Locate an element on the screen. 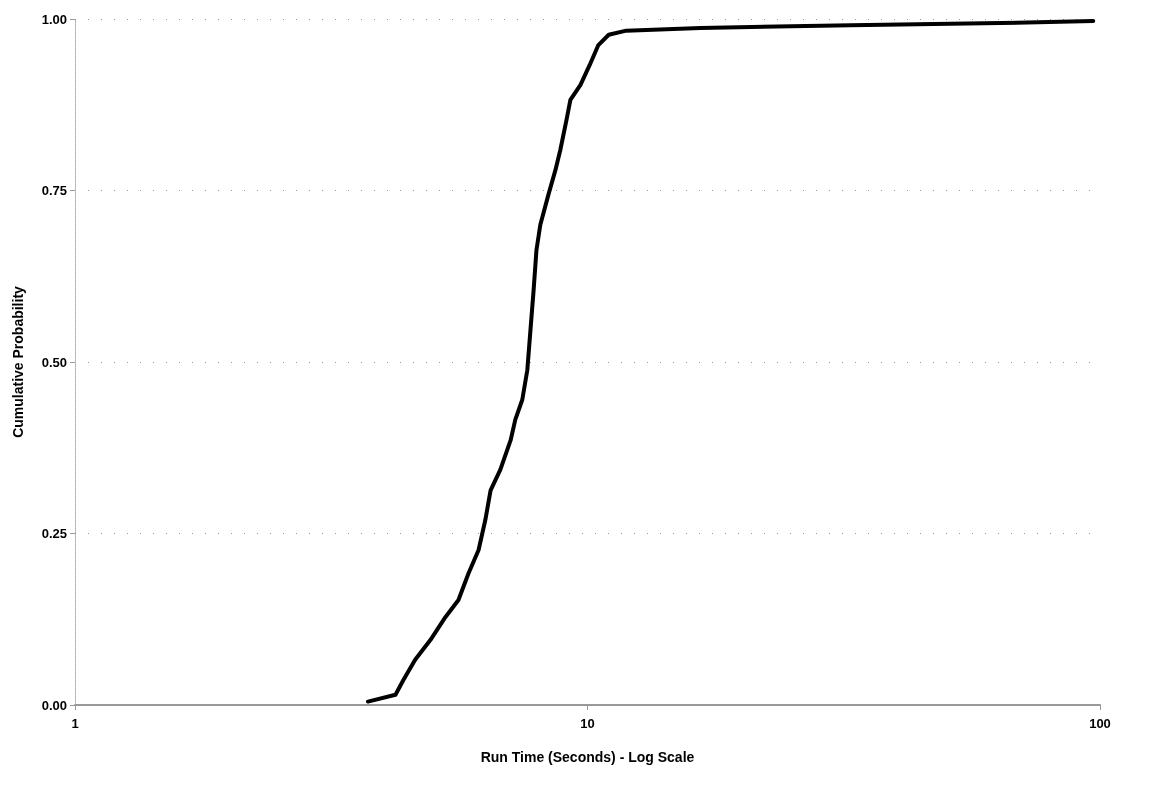  x-axis-title: Run Time (Seconds) - Log Scale is located at coordinates (587, 757).